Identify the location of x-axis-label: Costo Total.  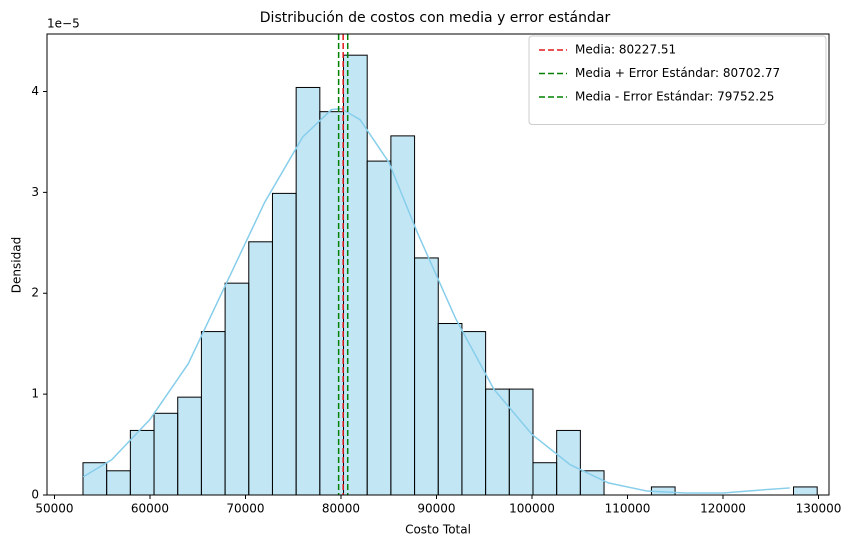
(438, 530).